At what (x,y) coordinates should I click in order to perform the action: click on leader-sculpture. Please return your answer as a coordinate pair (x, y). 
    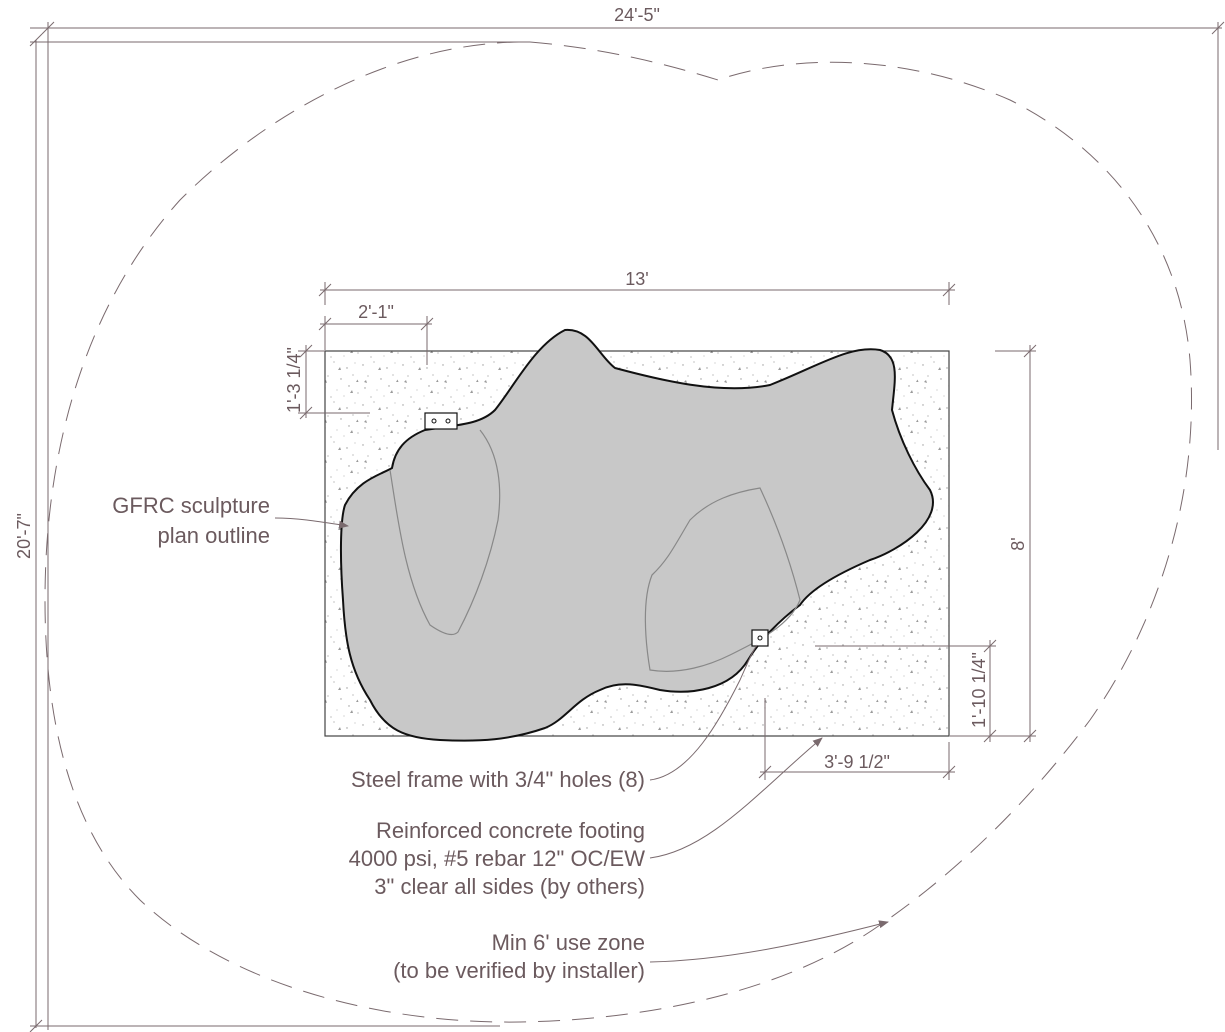
    Looking at the image, I should click on (311, 523).